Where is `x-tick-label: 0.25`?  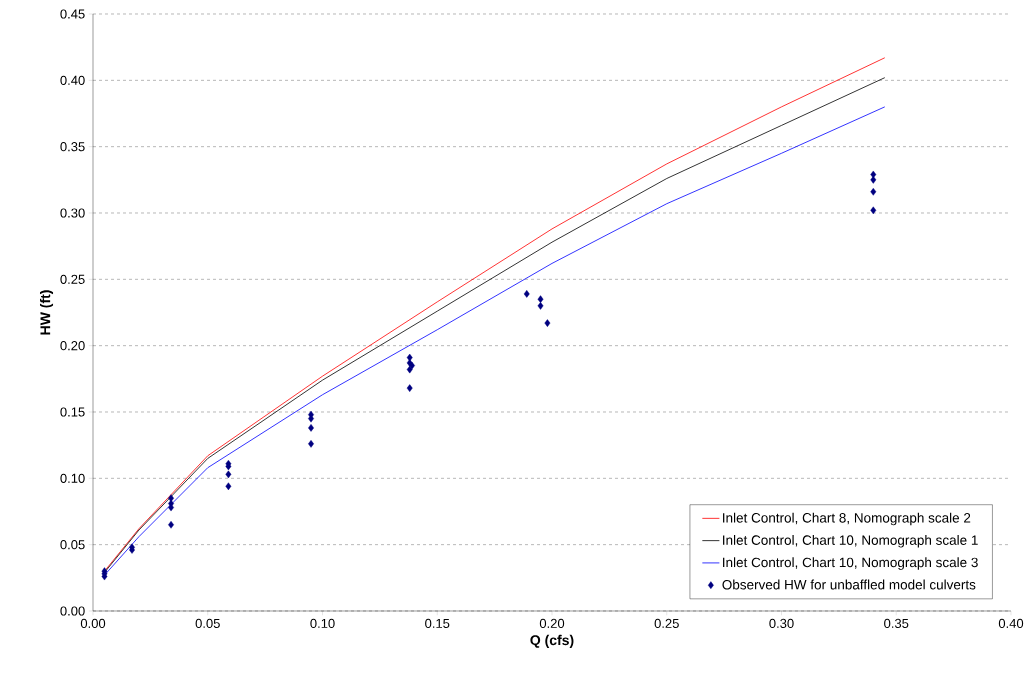
x-tick-label: 0.25 is located at coordinates (666, 623).